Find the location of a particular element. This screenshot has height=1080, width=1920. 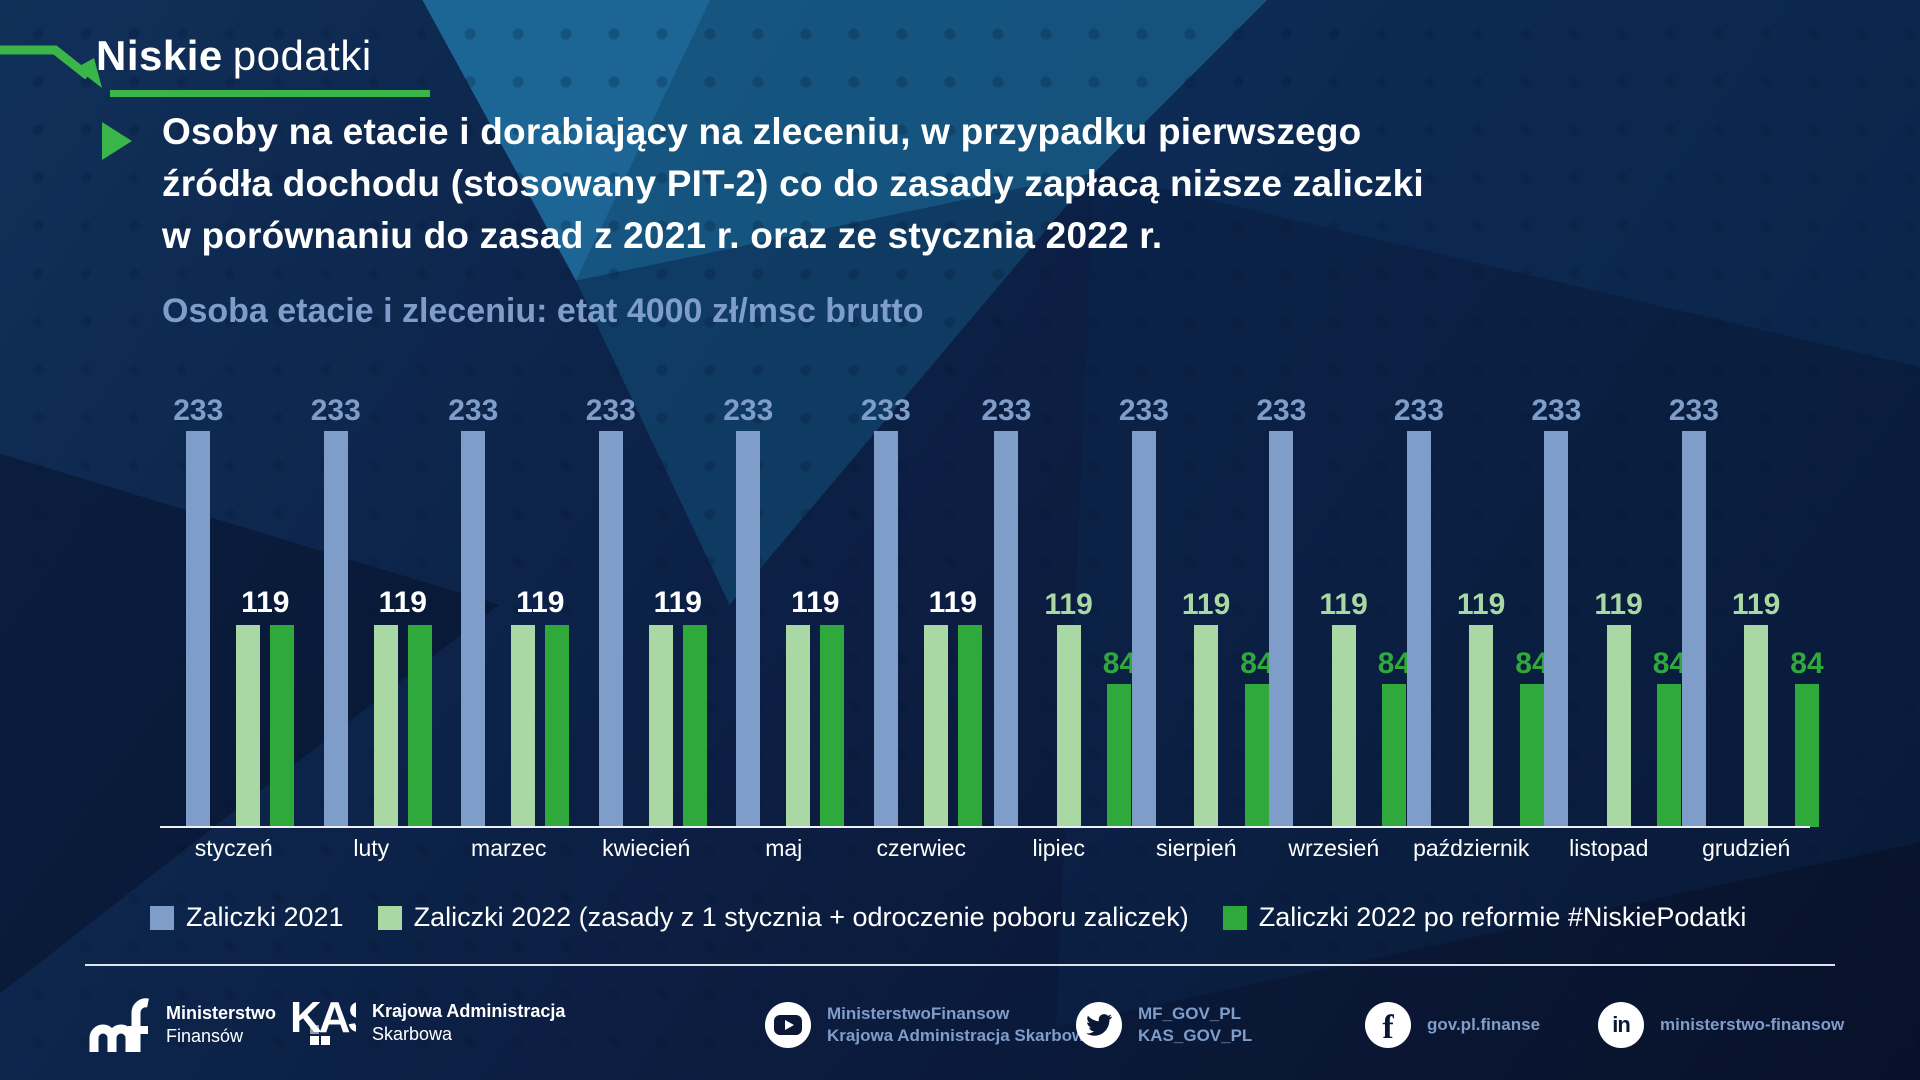

month-label: listopad is located at coordinates (1609, 848).